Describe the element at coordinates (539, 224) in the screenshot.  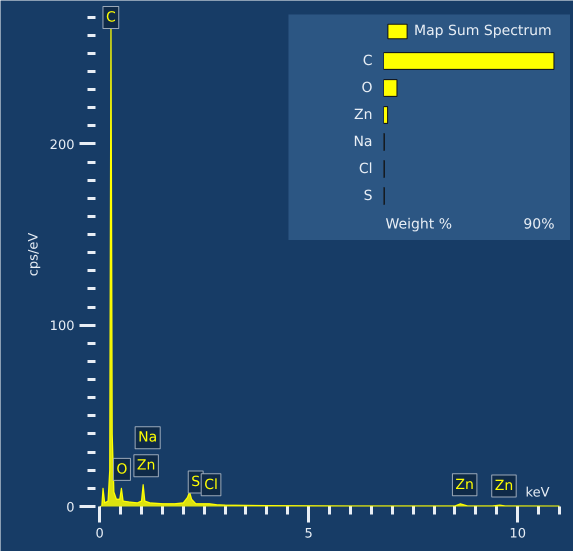
I see `annotation: 90%` at that location.